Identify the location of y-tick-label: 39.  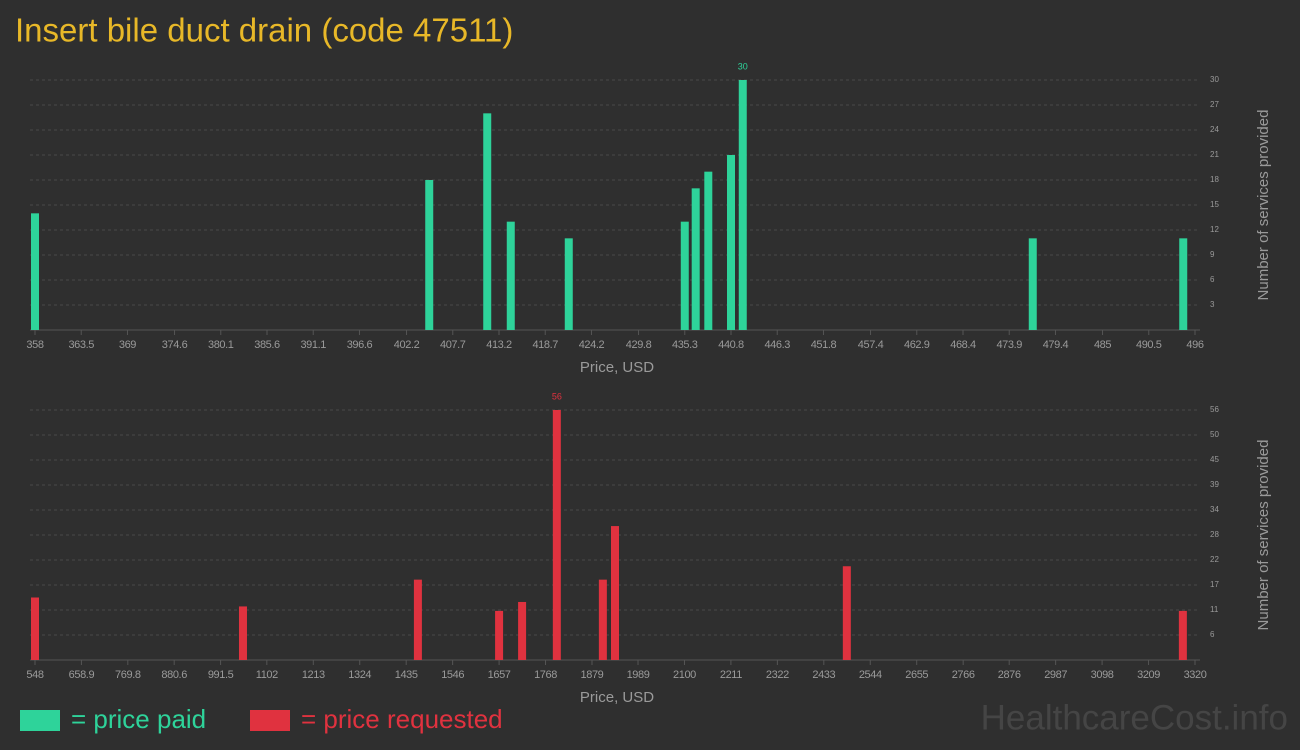
(1214, 484).